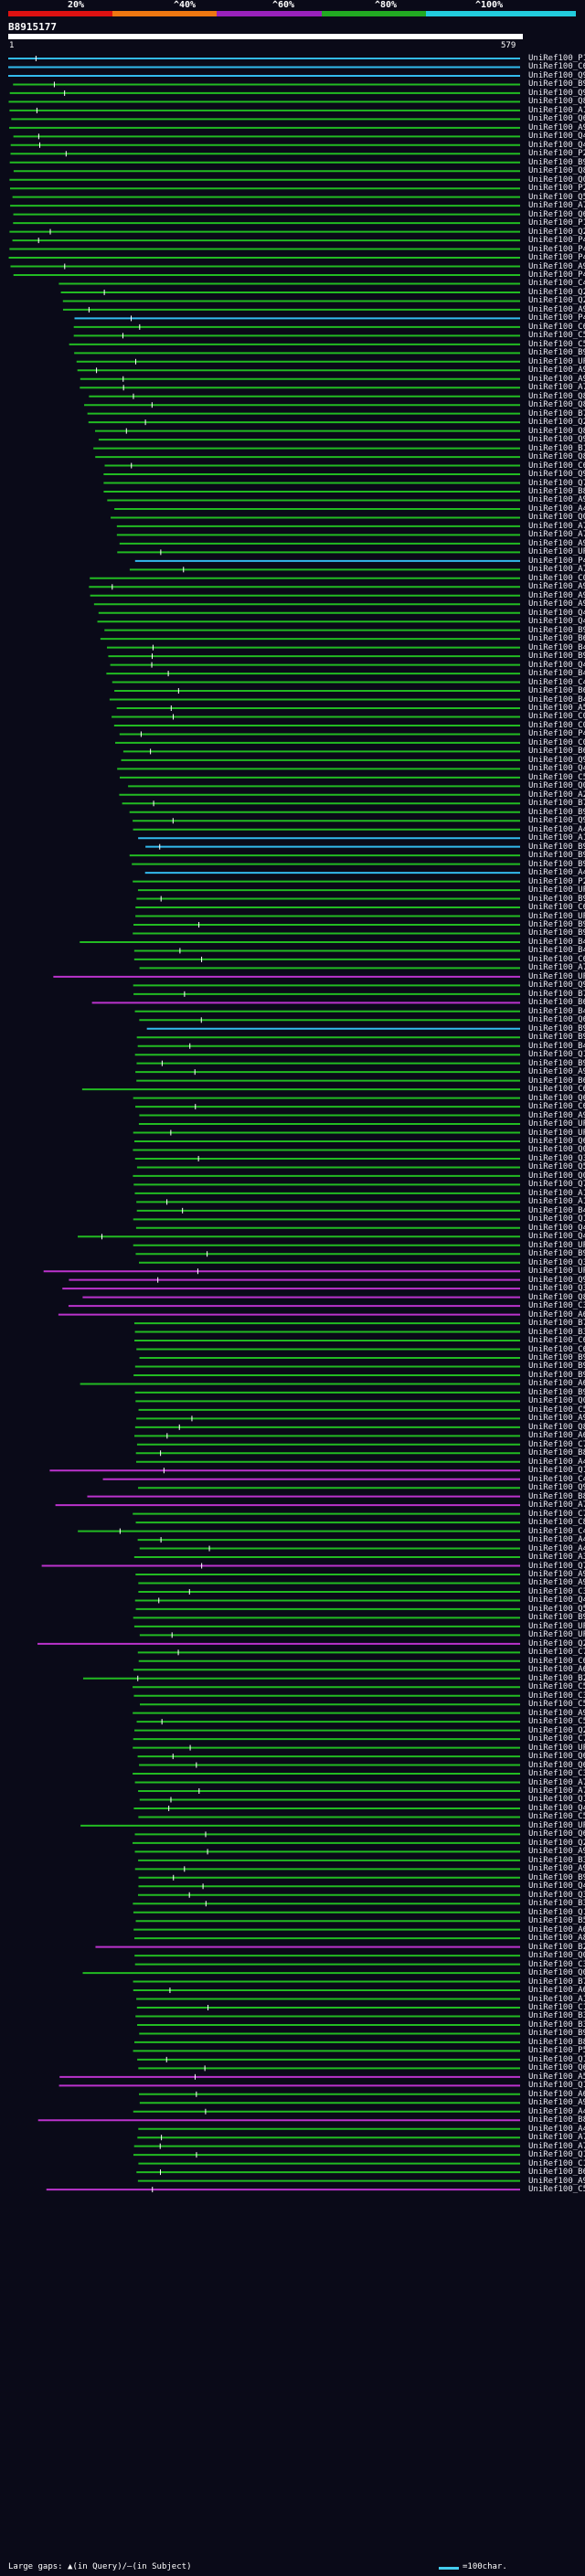  What do you see at coordinates (557, 1462) in the screenshot?
I see `hit-label: UniRef100_A4VS31` at bounding box center [557, 1462].